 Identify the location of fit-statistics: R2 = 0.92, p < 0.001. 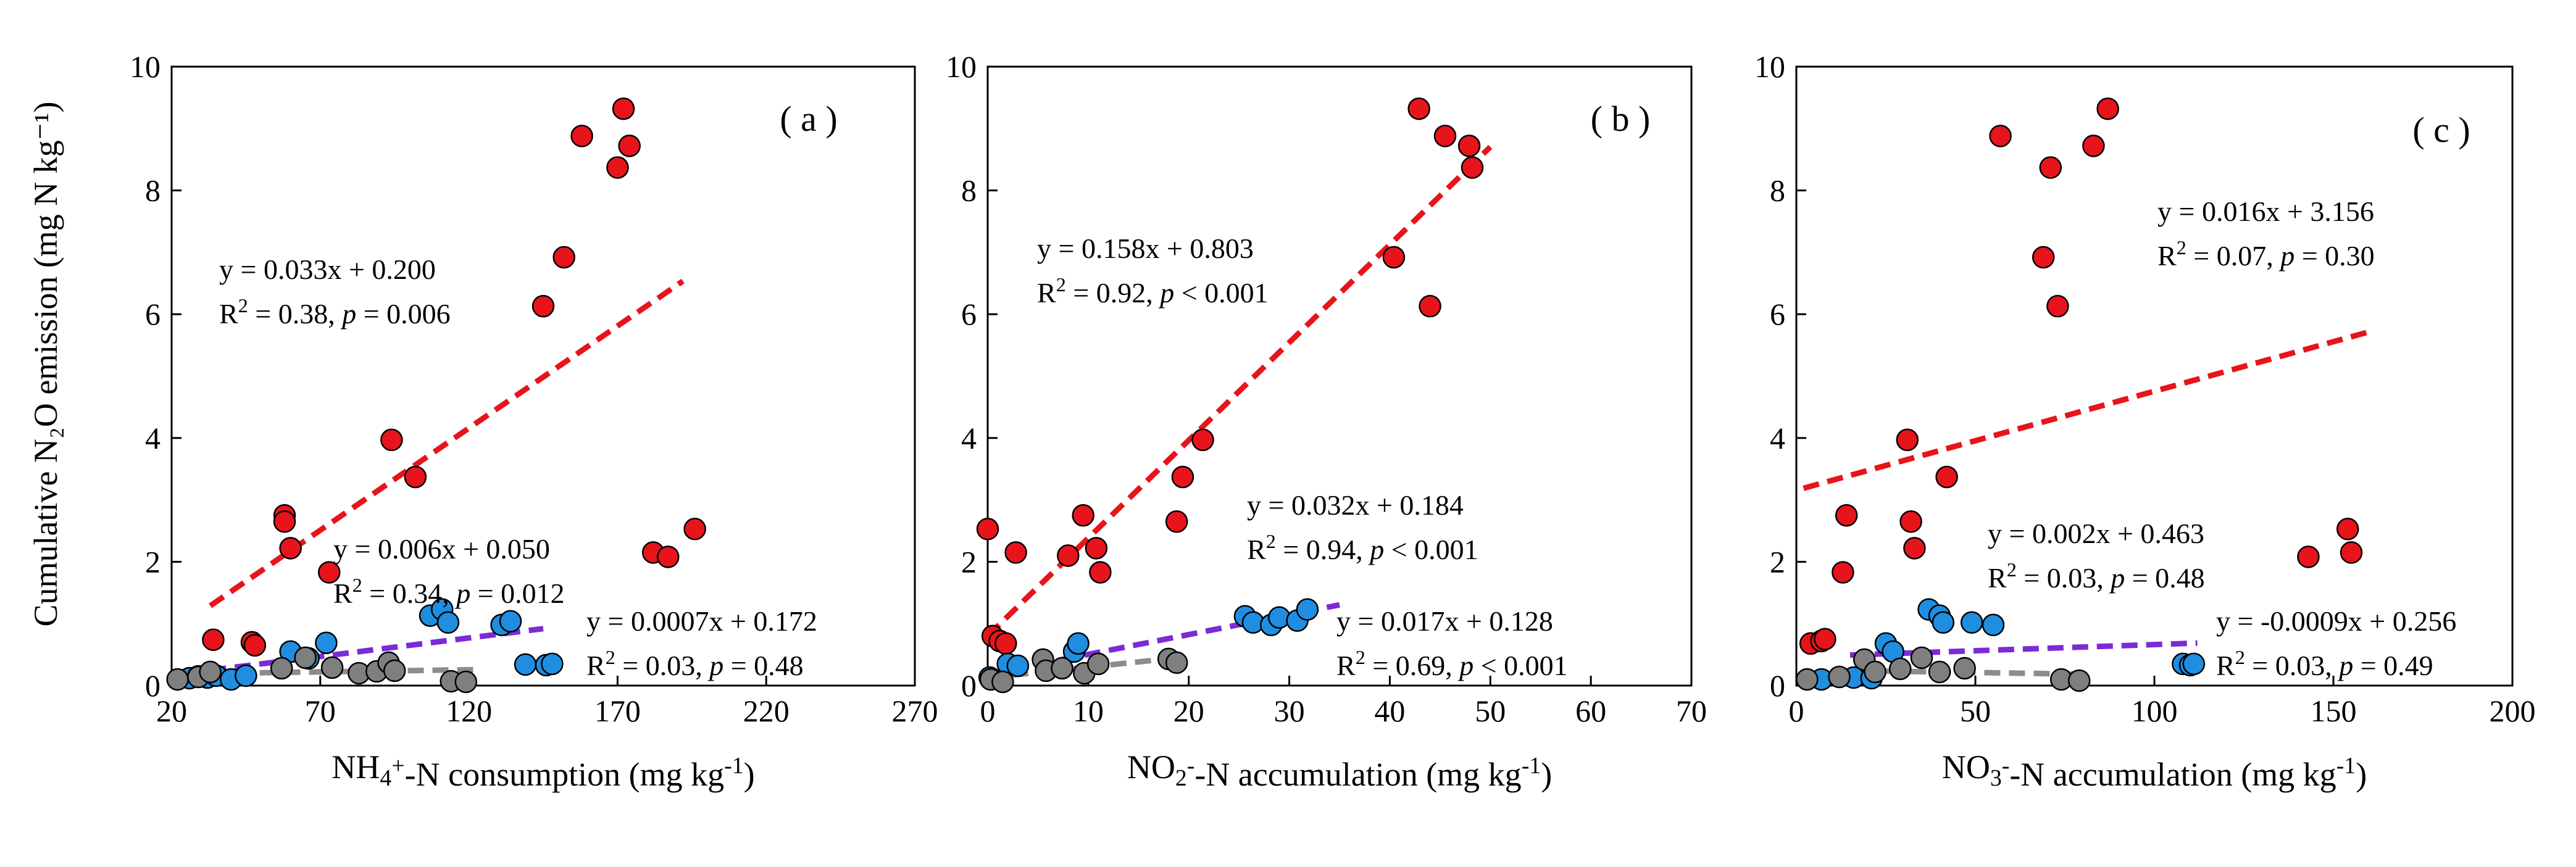
(1153, 291).